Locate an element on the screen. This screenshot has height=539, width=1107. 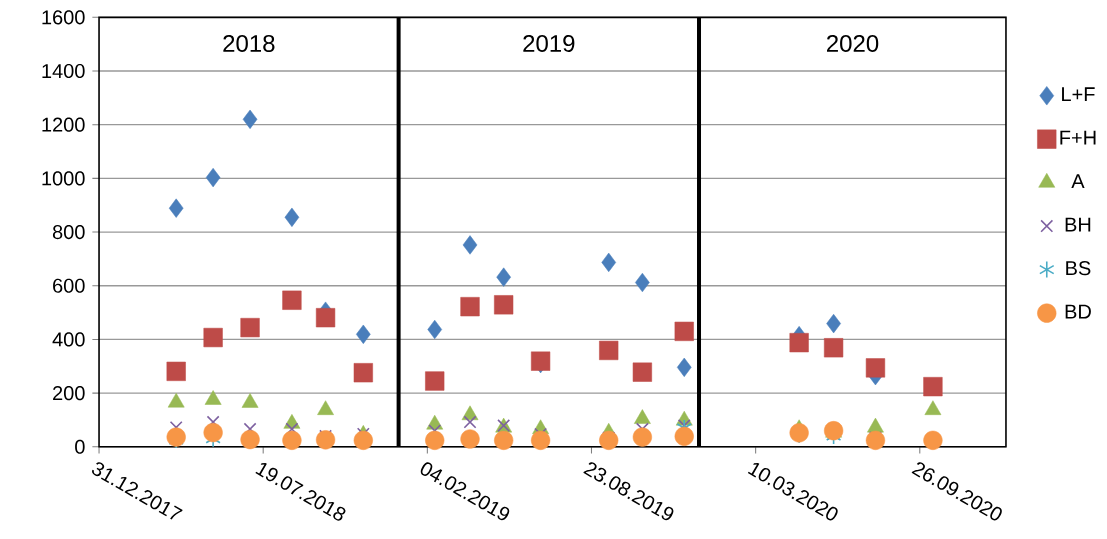
y-tick-label: 1000 is located at coordinates (63, 178).